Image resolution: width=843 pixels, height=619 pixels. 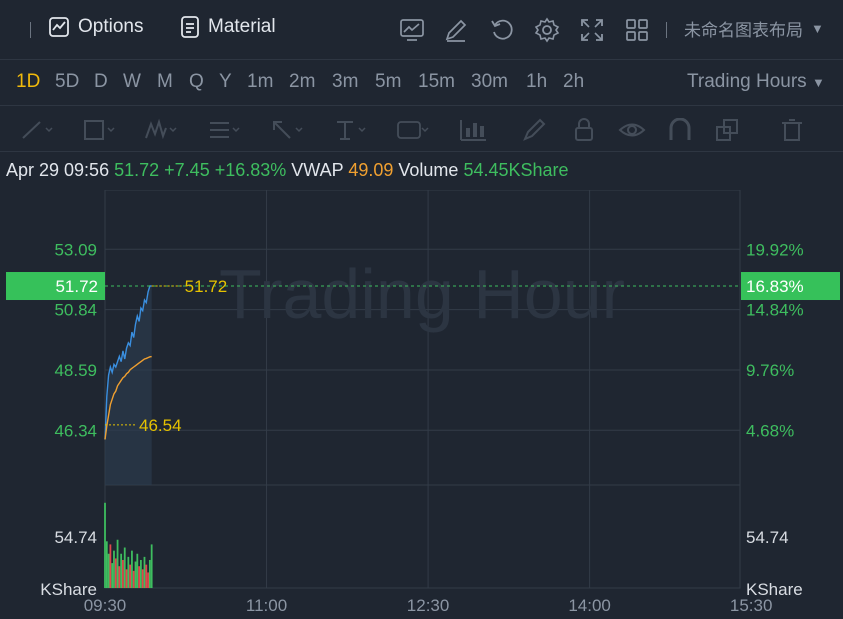 I want to click on quote-change: +7.45, so click(x=187, y=170).